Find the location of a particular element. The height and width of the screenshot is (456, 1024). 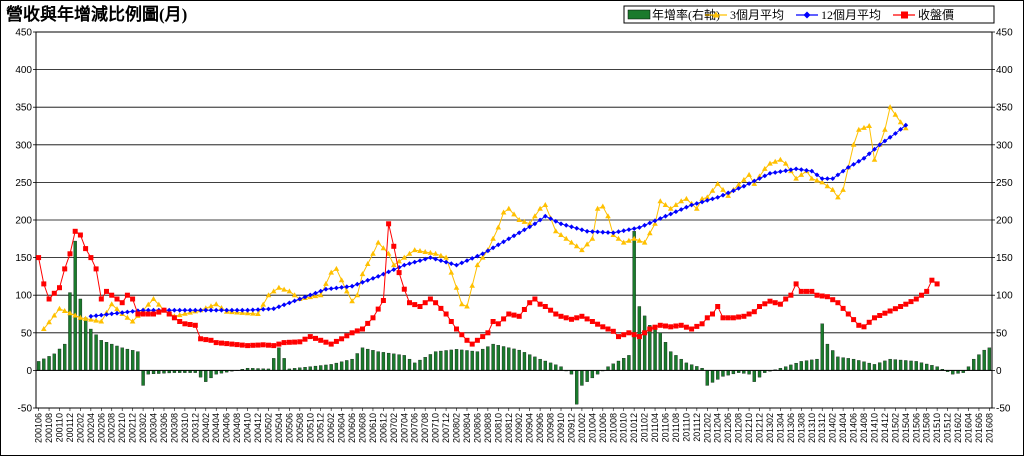

x-tick-label: 200912 is located at coordinates (571, 428).